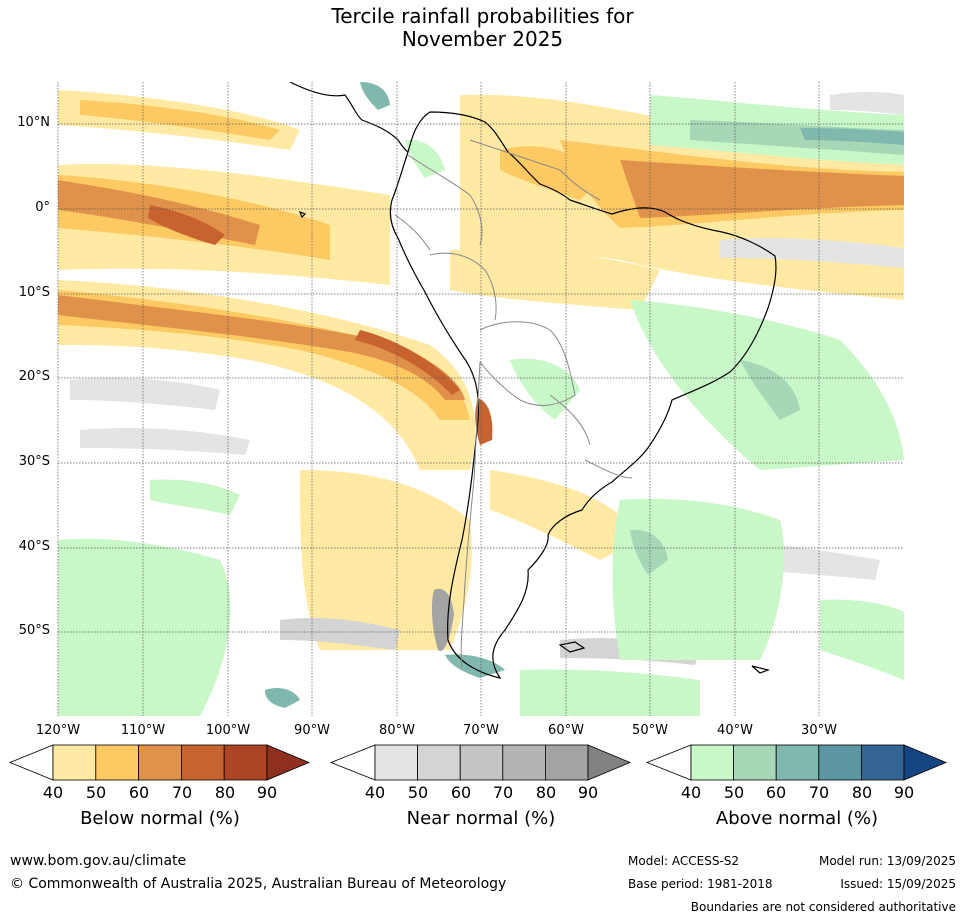  I want to click on lat-label-50s: 50°S, so click(34, 630).